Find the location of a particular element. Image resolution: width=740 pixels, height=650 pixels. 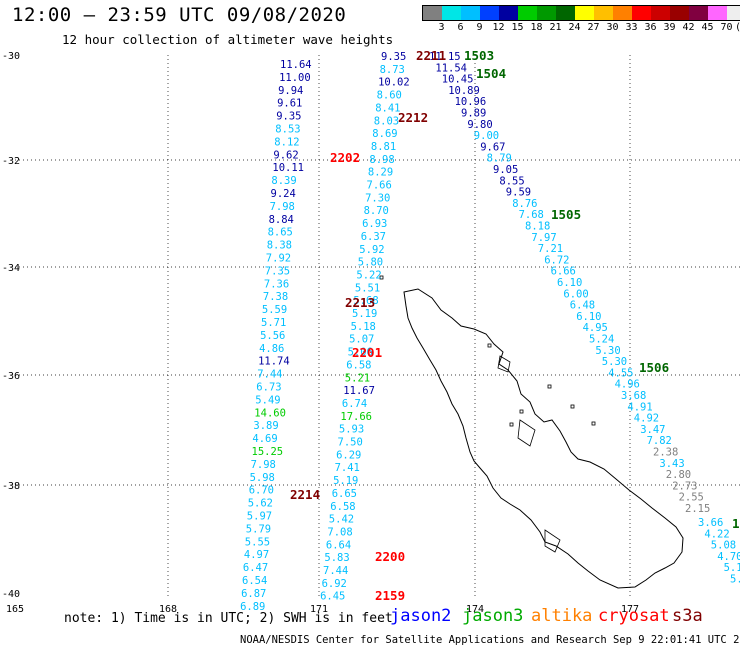

pass-time-label: 2159 is located at coordinates (390, 595).